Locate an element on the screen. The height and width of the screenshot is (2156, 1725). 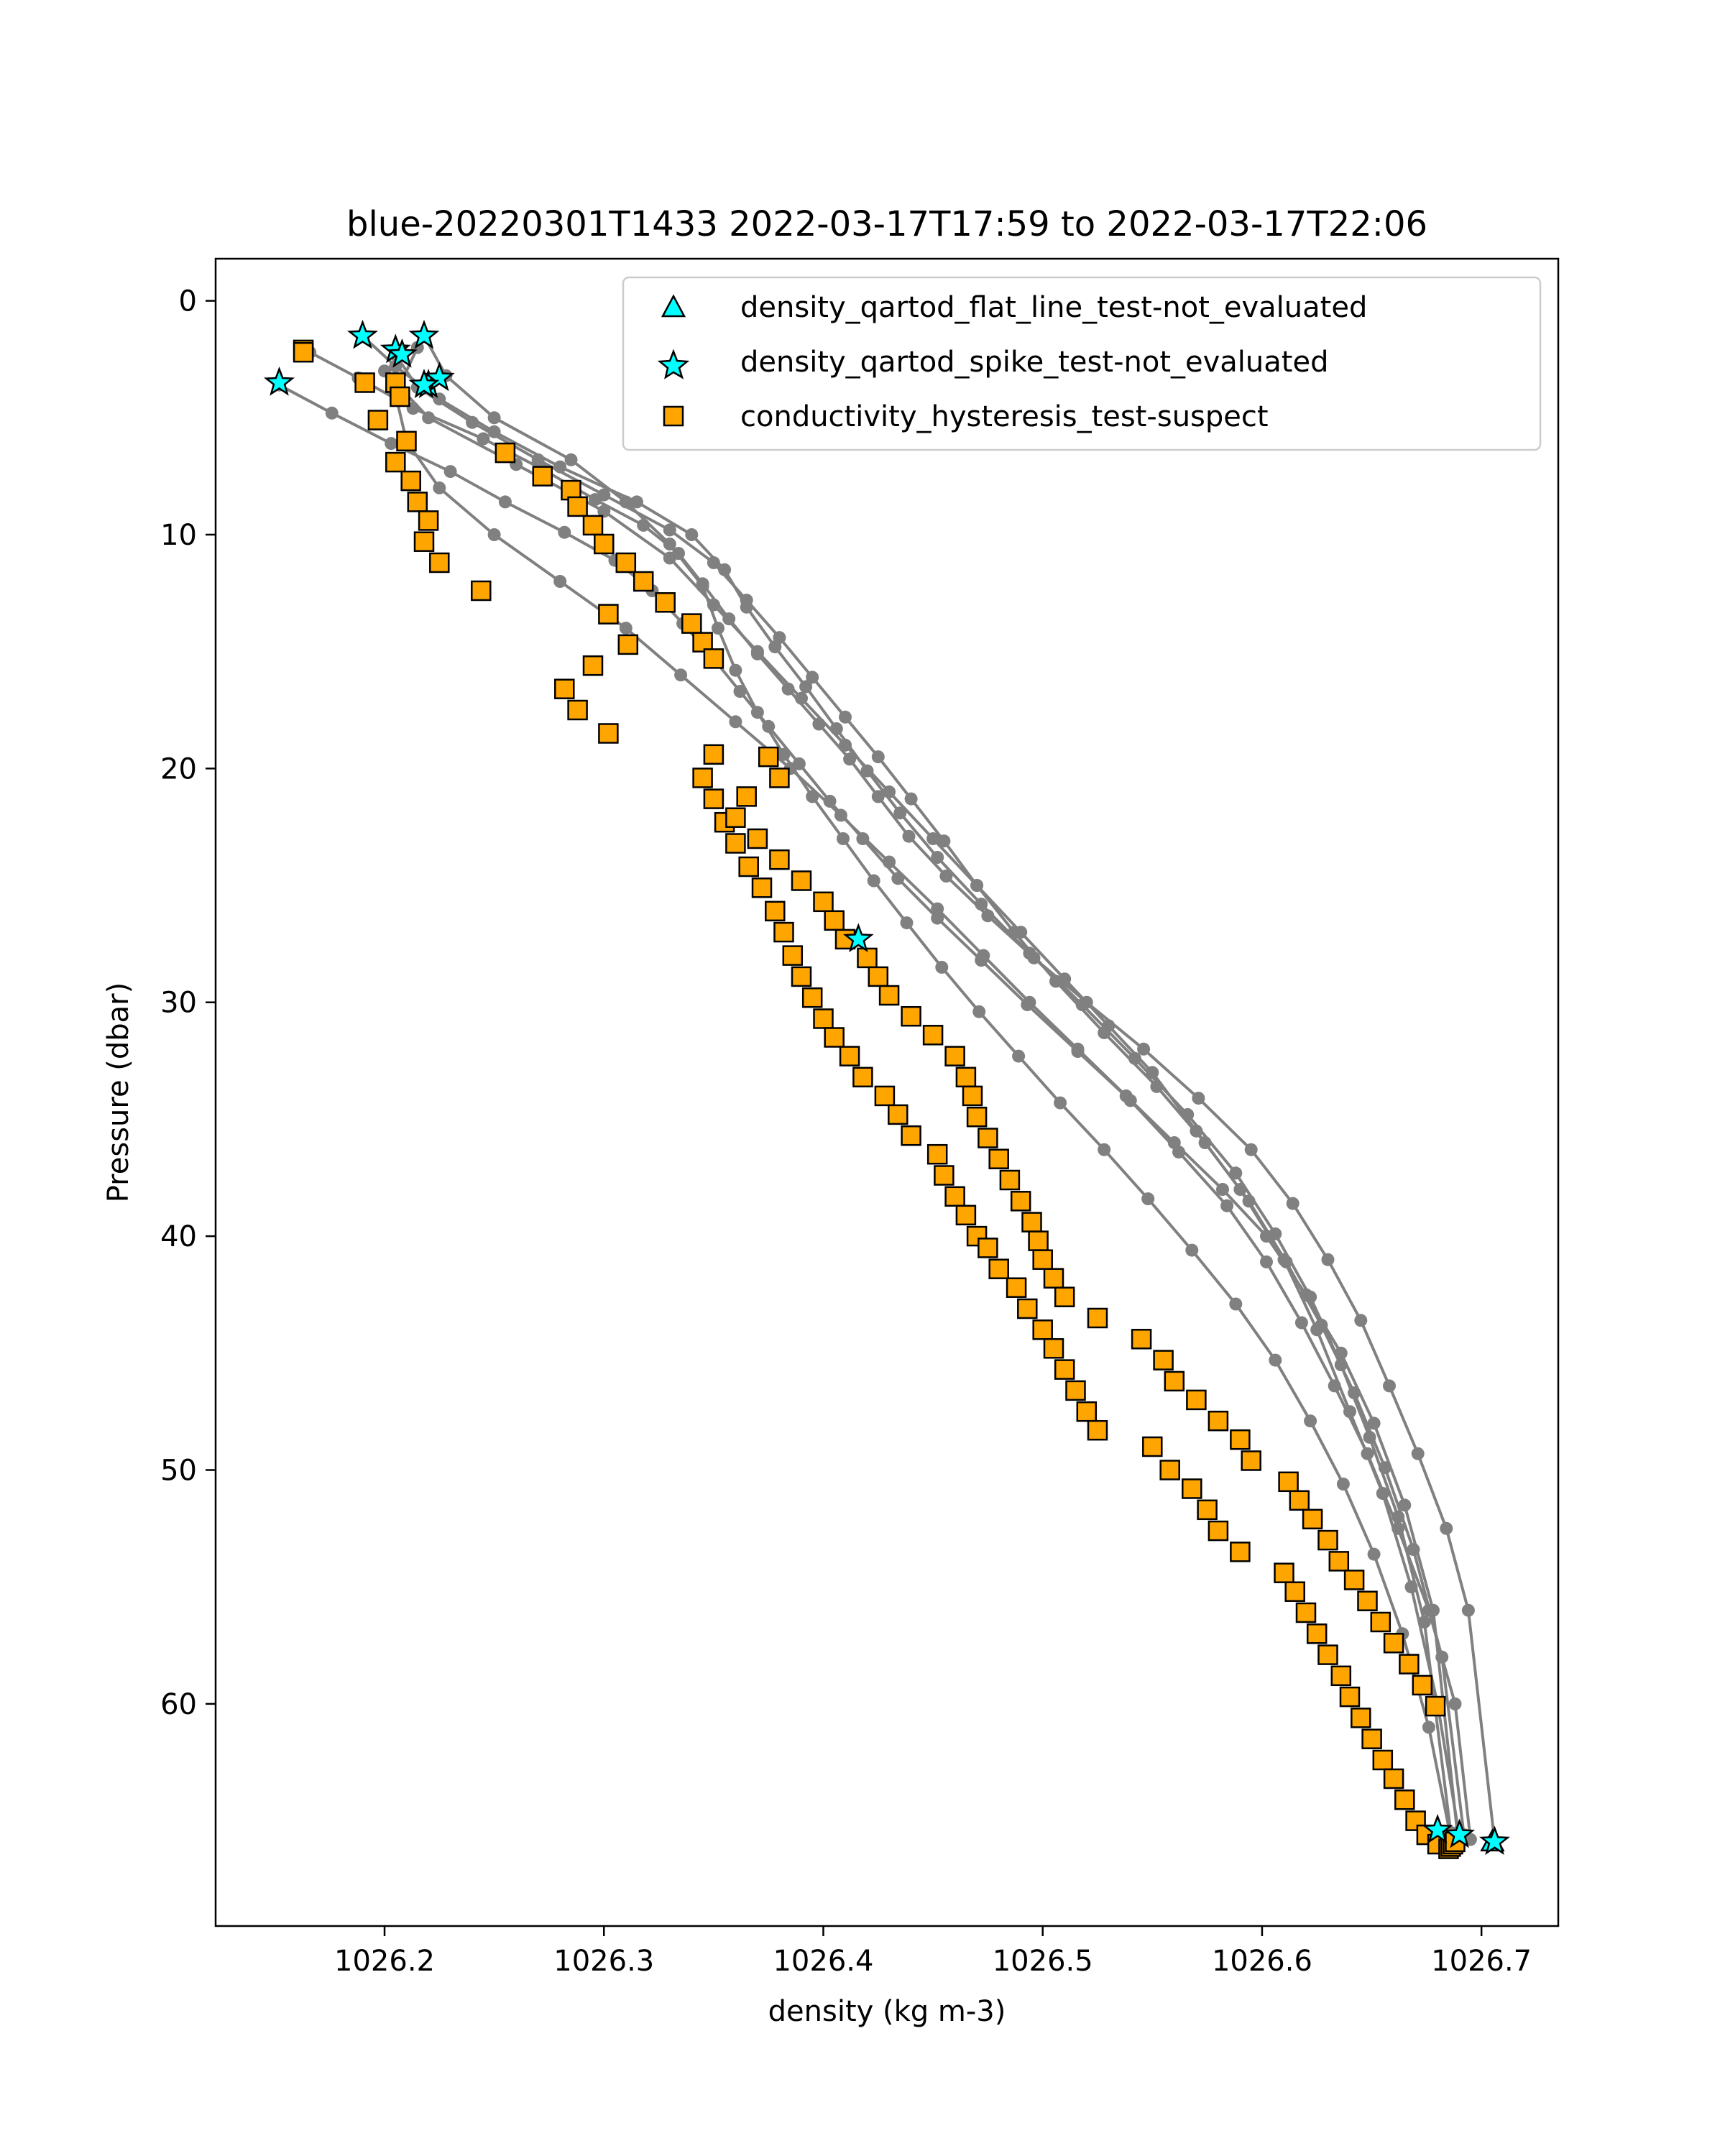
legend-triangle-icon is located at coordinates (673, 306).